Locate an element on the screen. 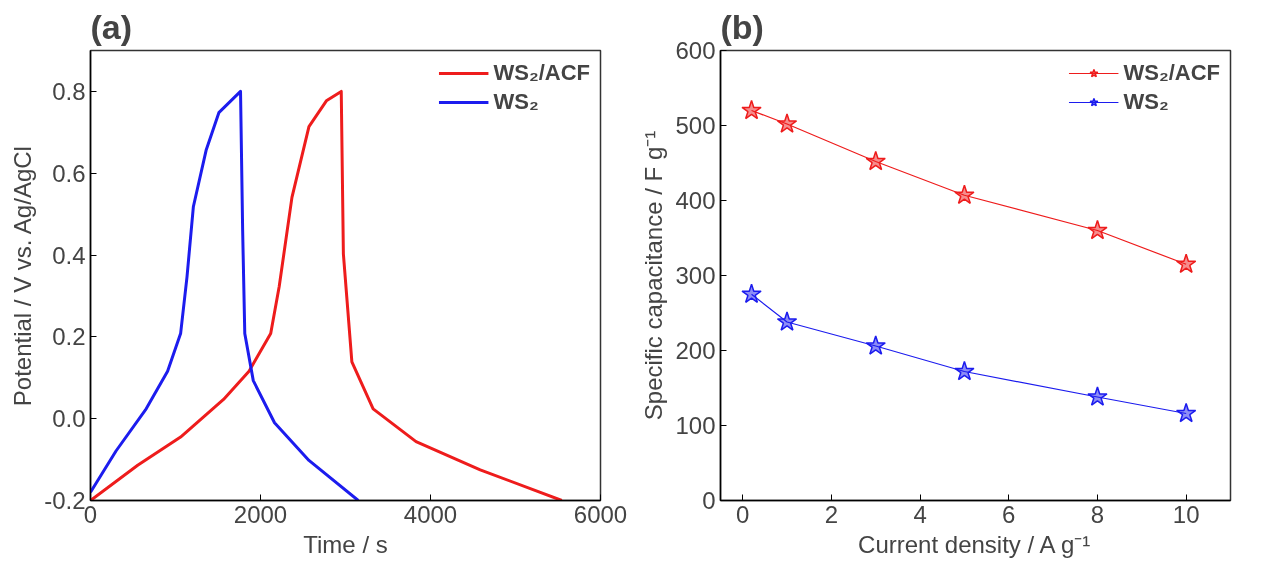 This screenshot has width=1271, height=565. x-tick-label: 2 is located at coordinates (831, 514).